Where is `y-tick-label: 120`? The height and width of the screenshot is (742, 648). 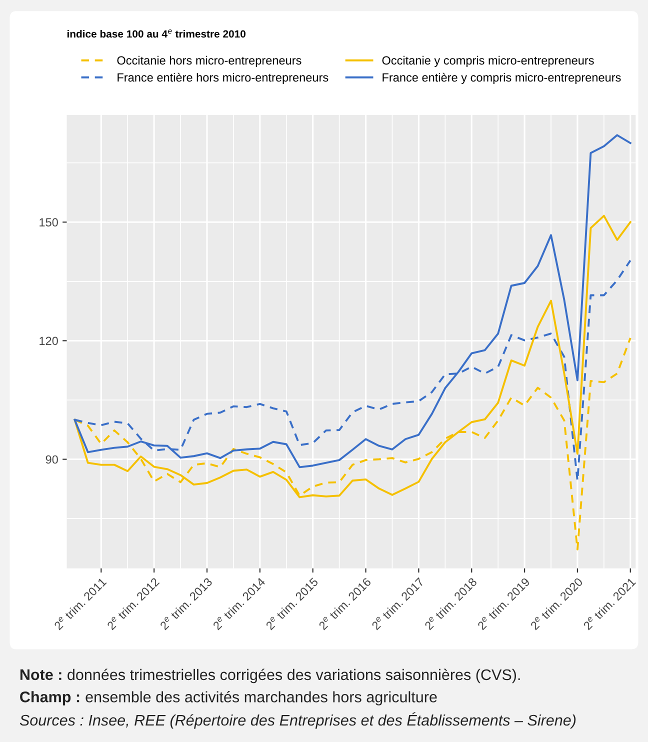
y-tick-label: 120 is located at coordinates (49, 341).